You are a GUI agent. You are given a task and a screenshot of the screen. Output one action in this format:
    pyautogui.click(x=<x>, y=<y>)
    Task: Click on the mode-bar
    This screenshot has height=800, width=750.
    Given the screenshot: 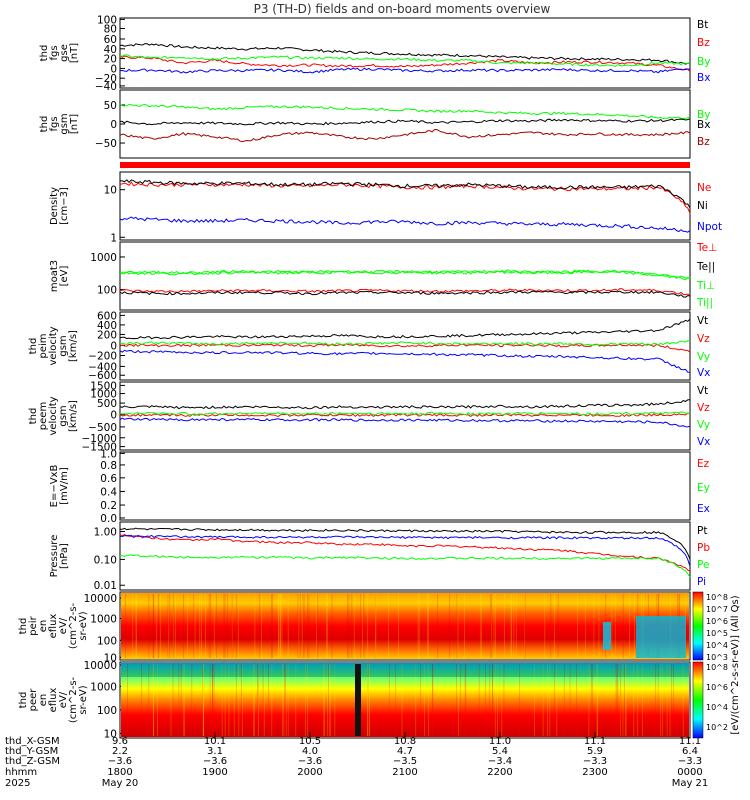 What is the action you would take?
    pyautogui.click(x=405, y=165)
    